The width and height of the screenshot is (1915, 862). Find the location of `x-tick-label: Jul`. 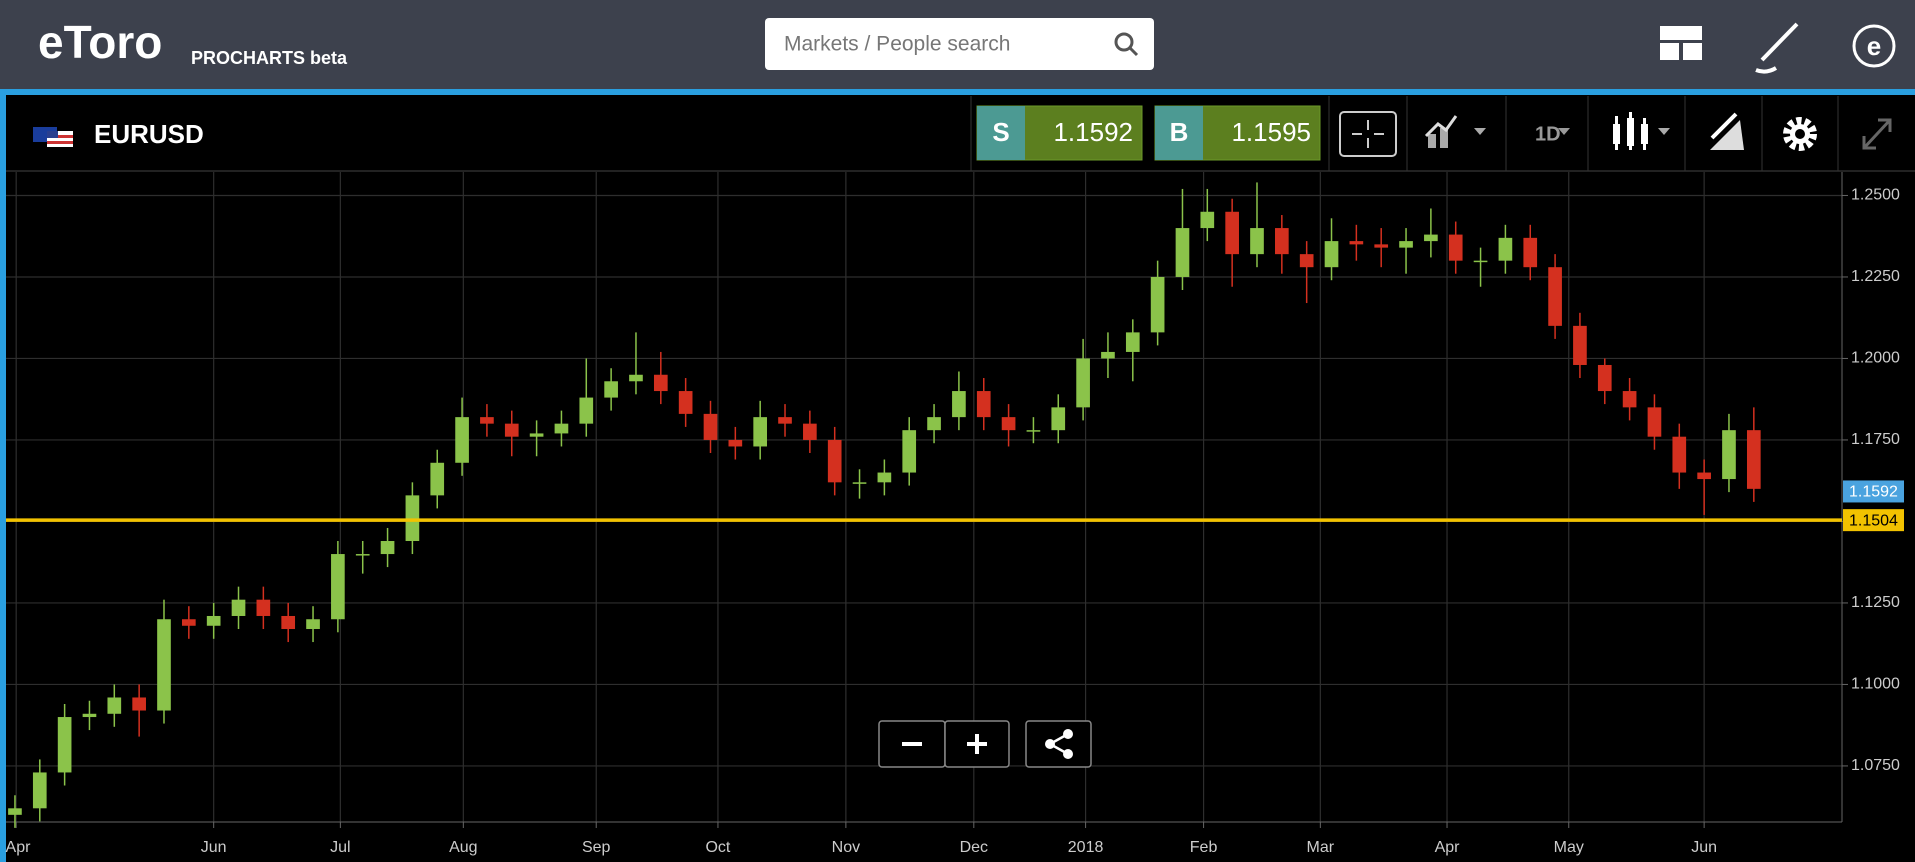

x-tick-label: Jul is located at coordinates (340, 847).